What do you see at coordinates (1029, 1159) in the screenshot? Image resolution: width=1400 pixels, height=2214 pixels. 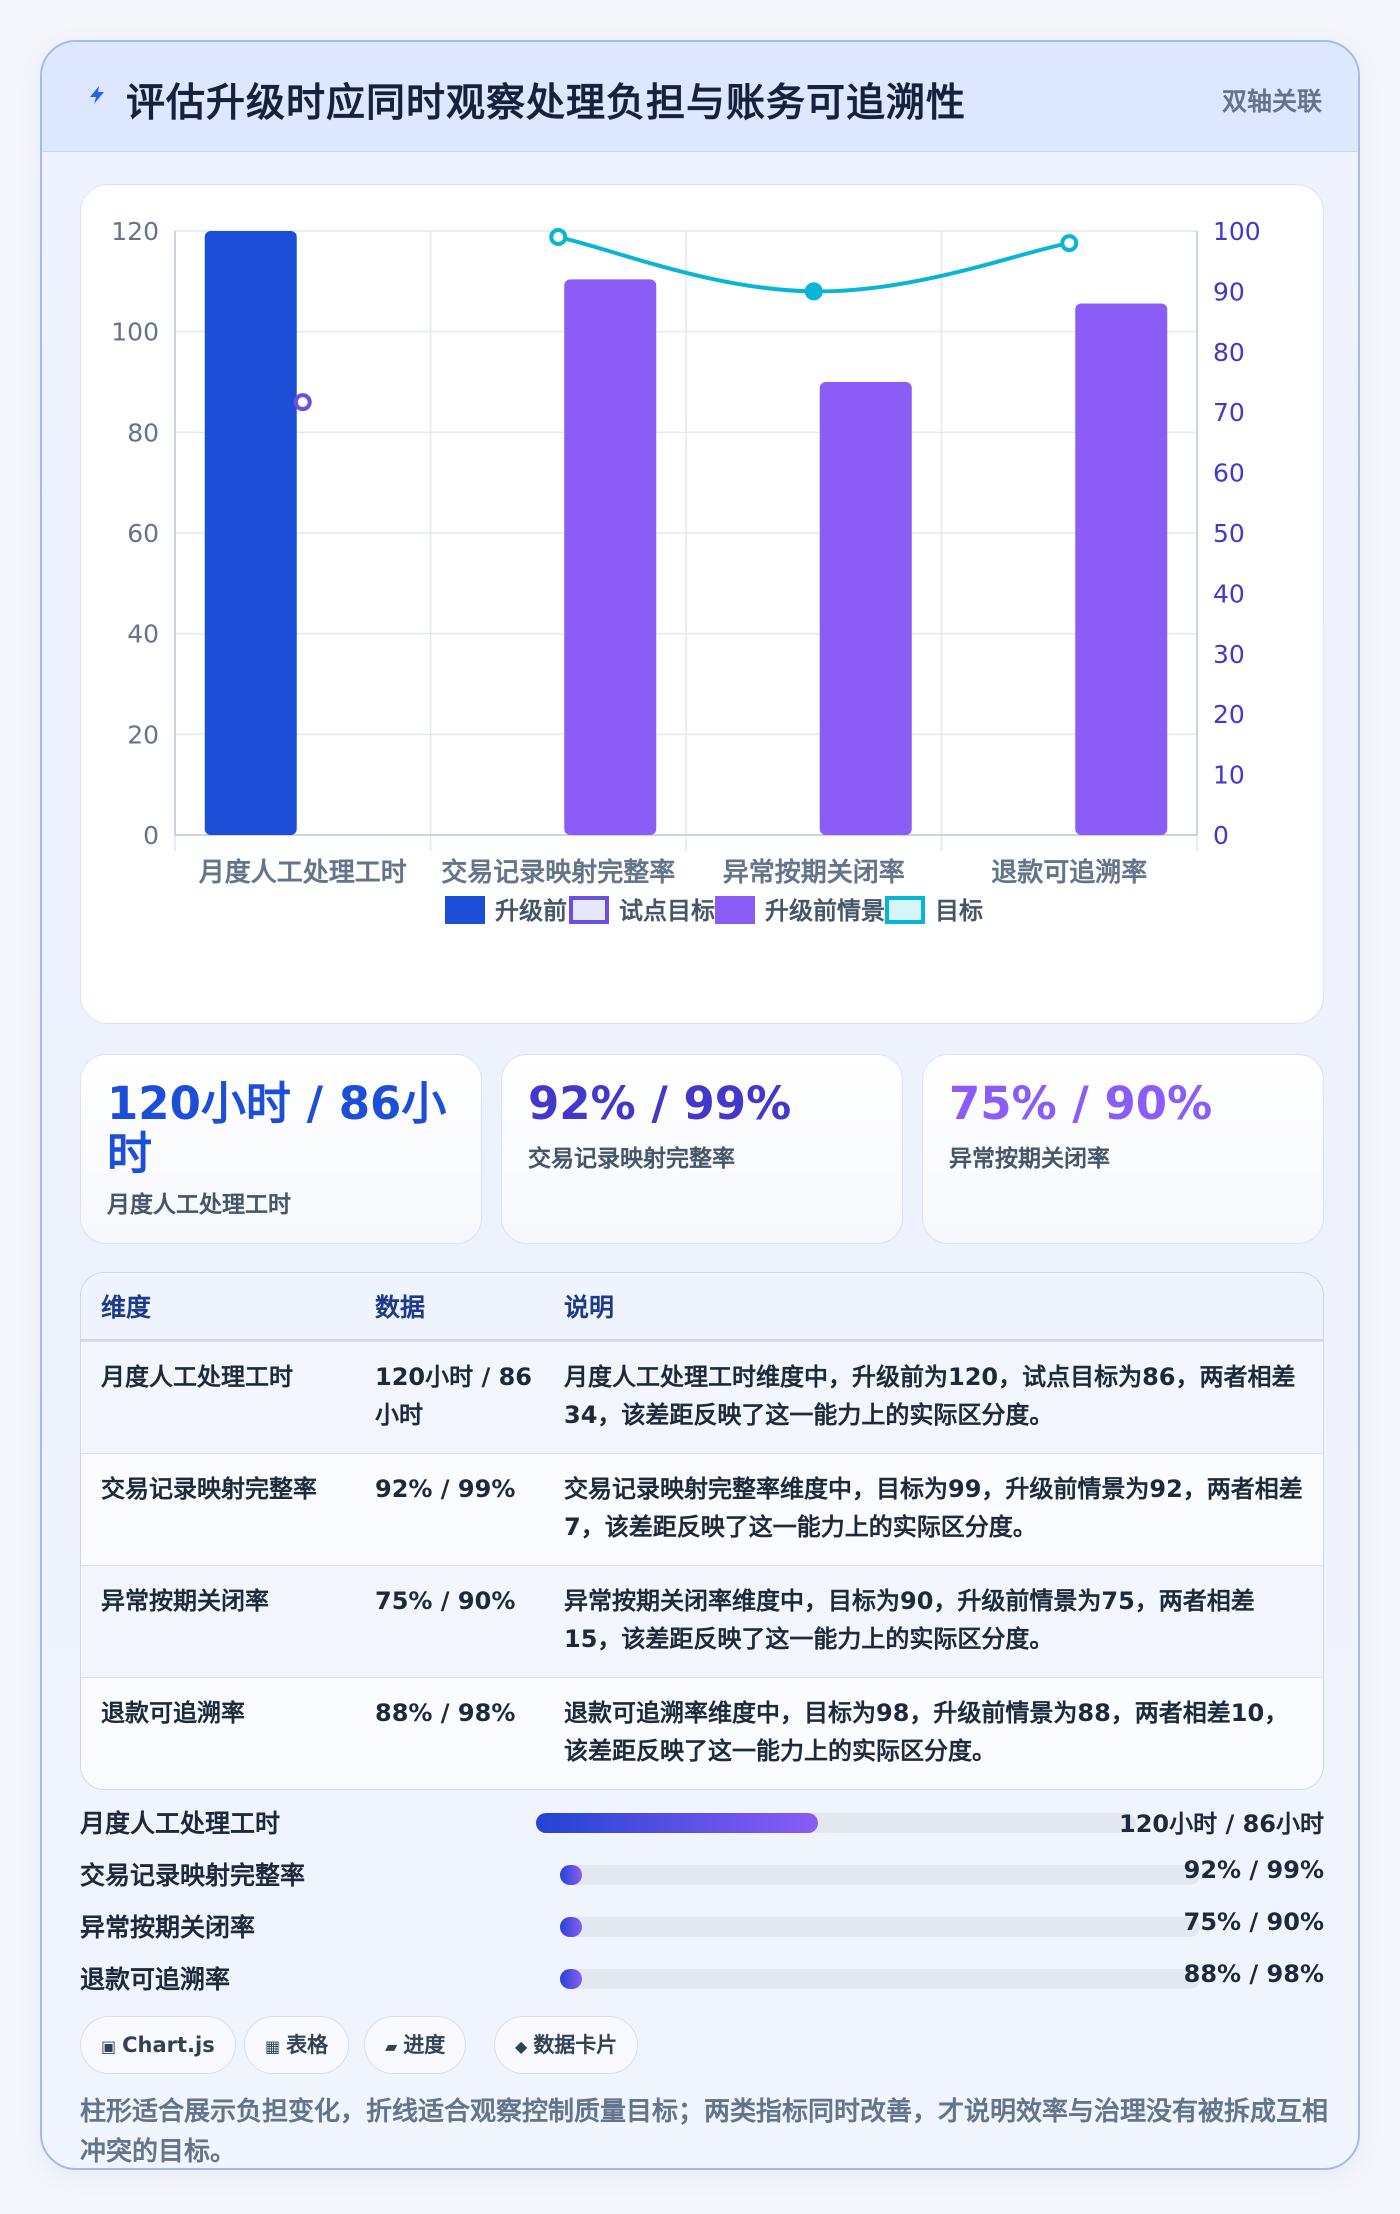 I see `kpi-label: 异常按期关闭率` at bounding box center [1029, 1159].